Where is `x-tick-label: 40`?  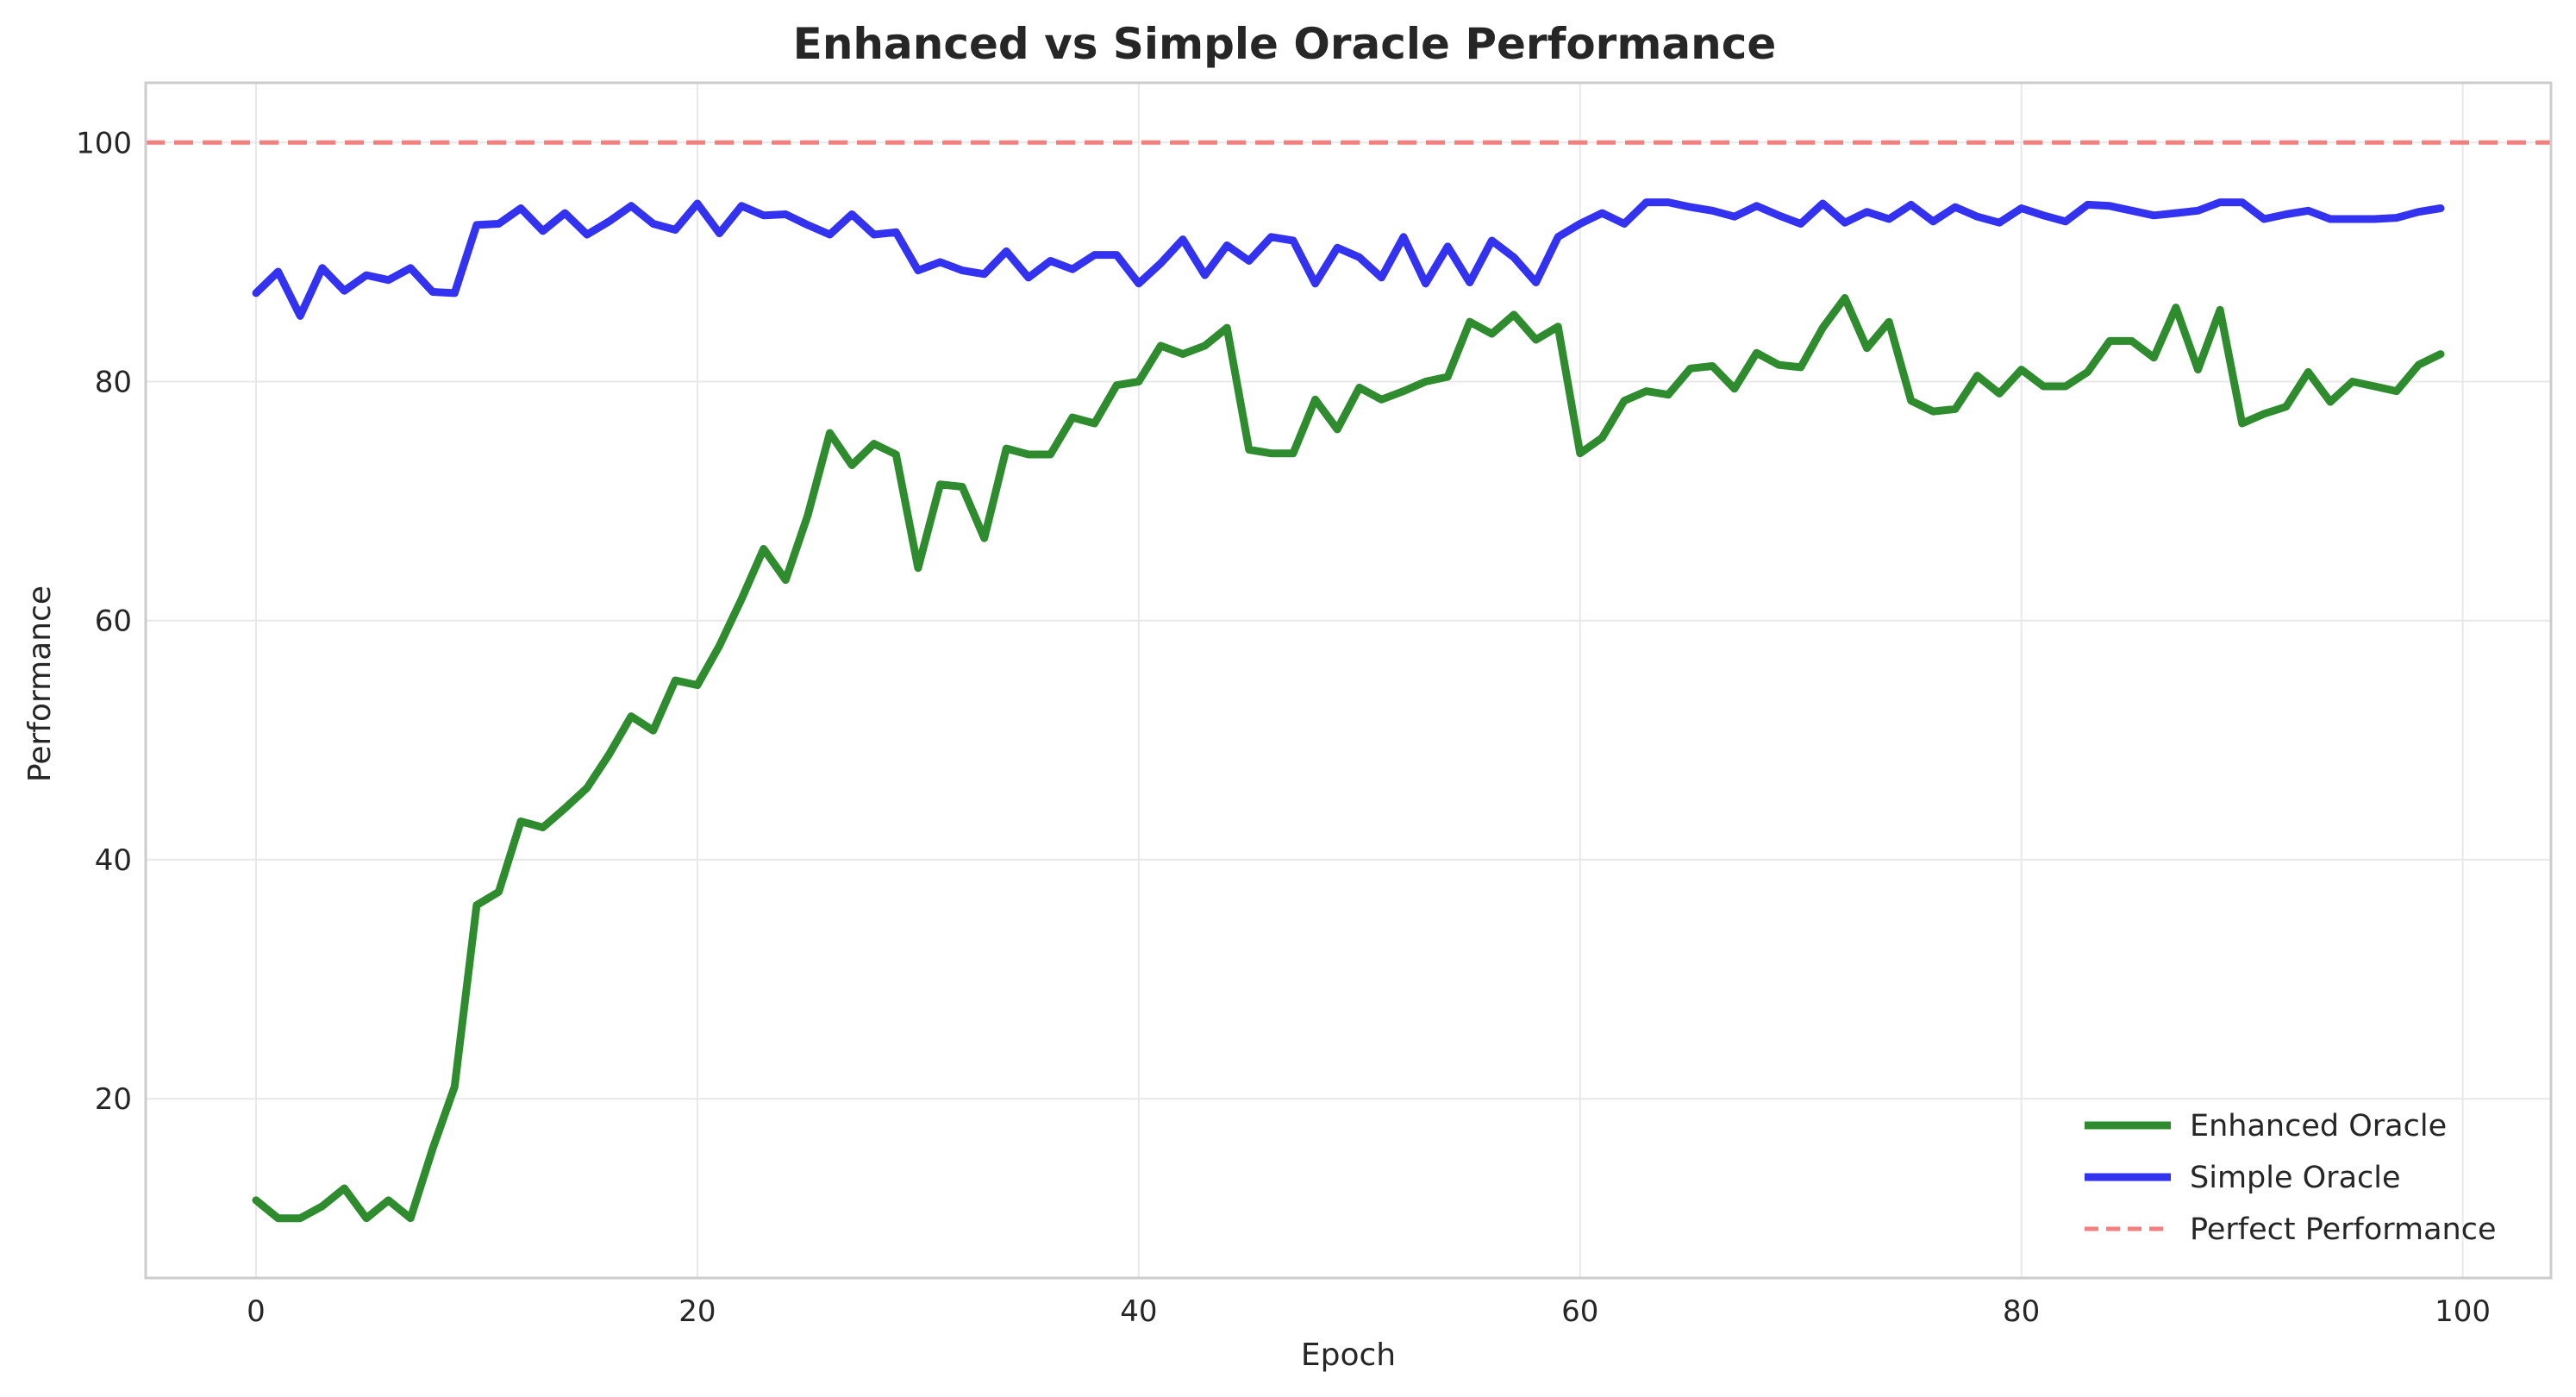
x-tick-label: 40 is located at coordinates (1138, 1311).